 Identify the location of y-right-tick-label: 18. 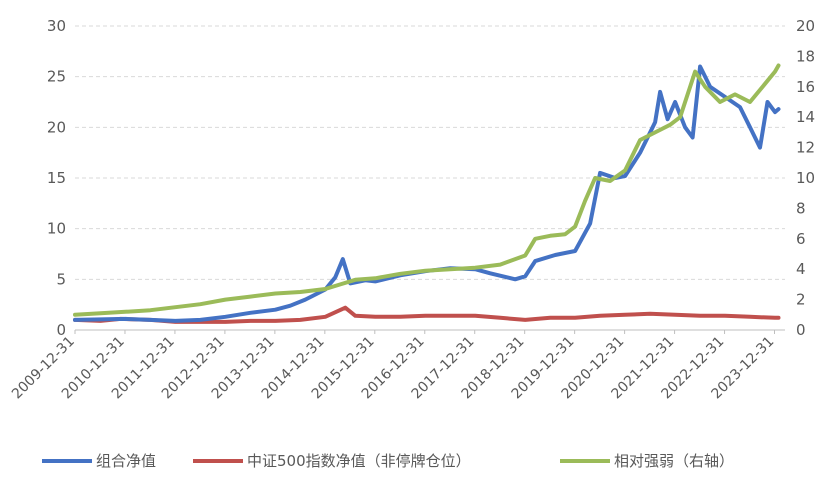
(805, 56).